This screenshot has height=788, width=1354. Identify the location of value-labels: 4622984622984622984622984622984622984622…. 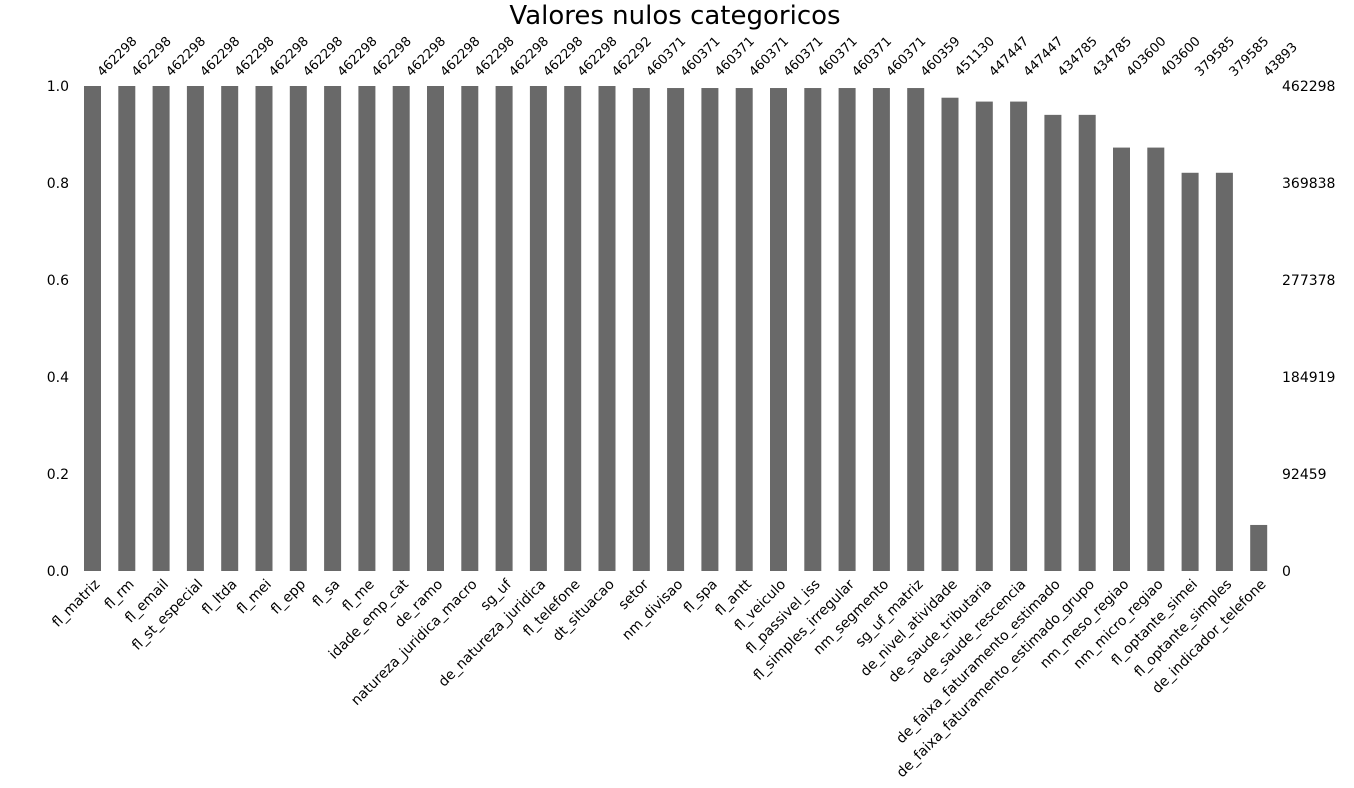
(698, 57).